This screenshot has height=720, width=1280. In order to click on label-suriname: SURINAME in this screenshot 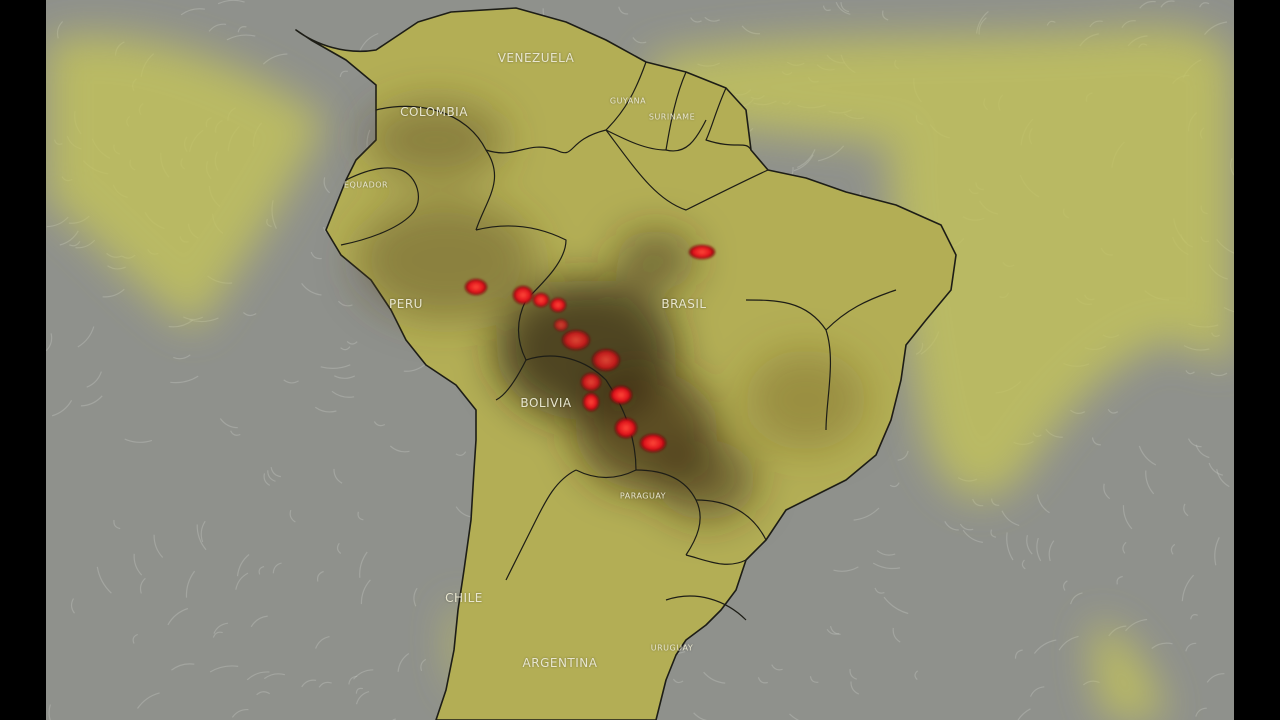, I will do `click(672, 117)`.